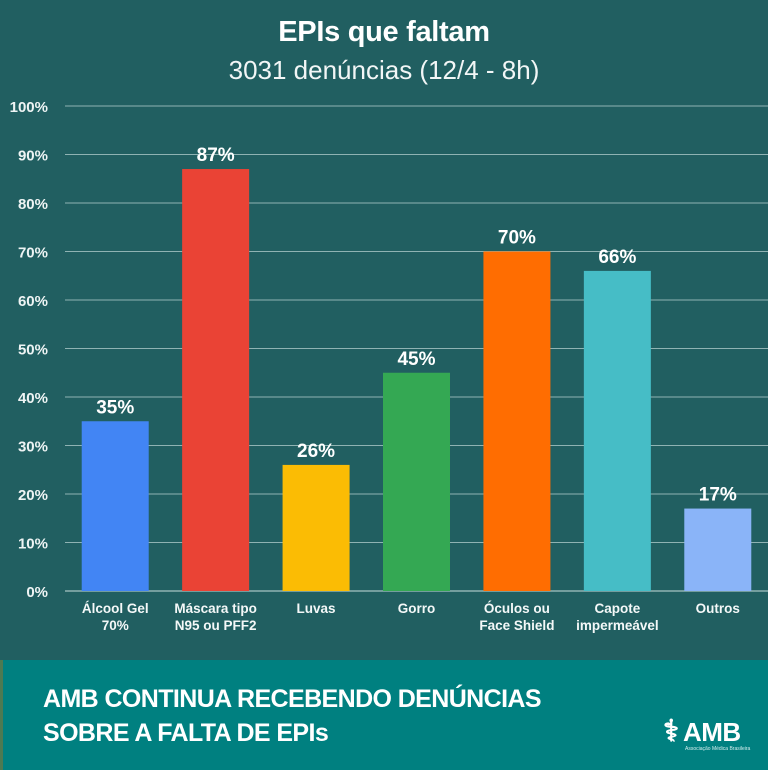 The width and height of the screenshot is (768, 770). I want to click on chart-subtitle: 3031 denúncias (12/4 - 8h), so click(384, 70).